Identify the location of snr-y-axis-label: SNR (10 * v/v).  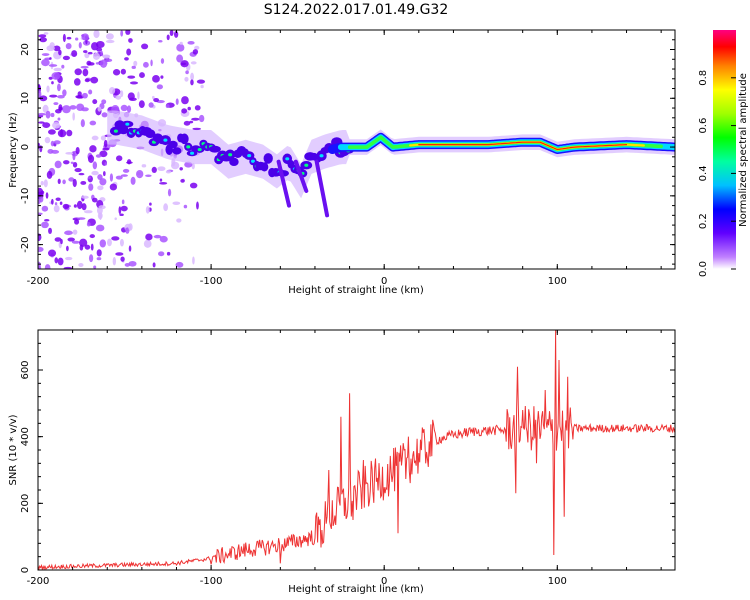
(13, 449).